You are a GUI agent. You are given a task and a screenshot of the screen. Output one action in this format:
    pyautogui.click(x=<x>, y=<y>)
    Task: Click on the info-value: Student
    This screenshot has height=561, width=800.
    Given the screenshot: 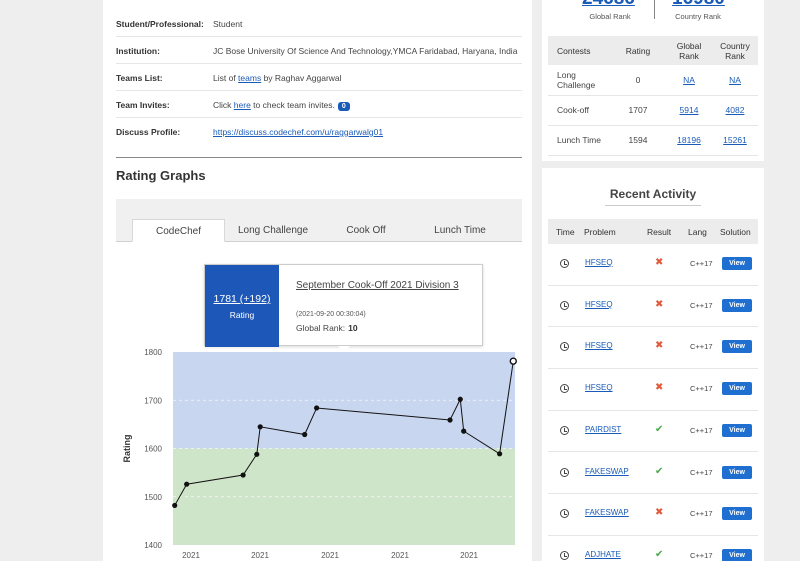 What is the action you would take?
    pyautogui.click(x=228, y=24)
    